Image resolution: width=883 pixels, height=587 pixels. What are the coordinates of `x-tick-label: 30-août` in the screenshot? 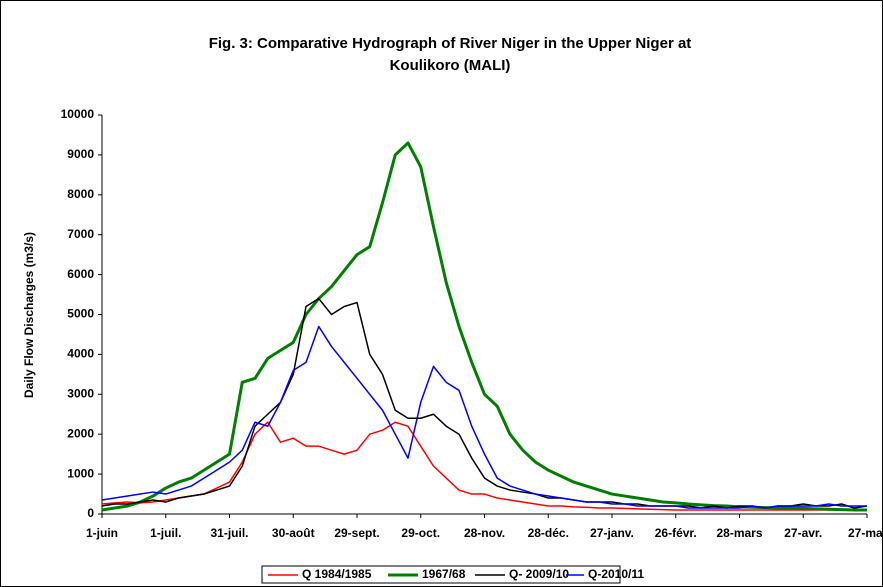 It's located at (293, 533).